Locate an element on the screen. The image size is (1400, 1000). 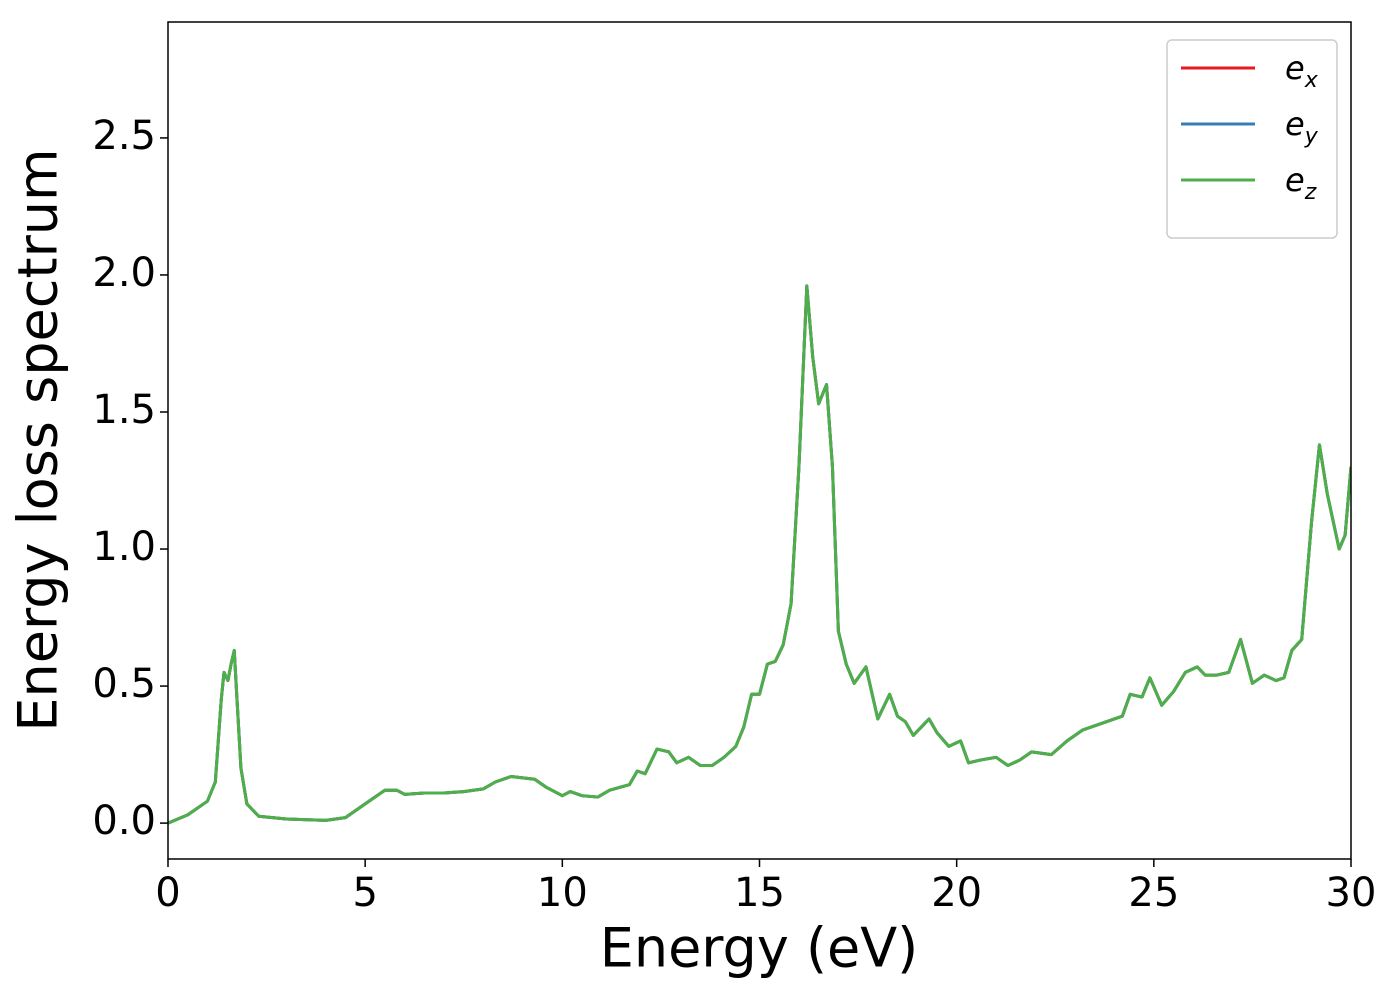
x-tick-label: 15 is located at coordinates (759, 893).